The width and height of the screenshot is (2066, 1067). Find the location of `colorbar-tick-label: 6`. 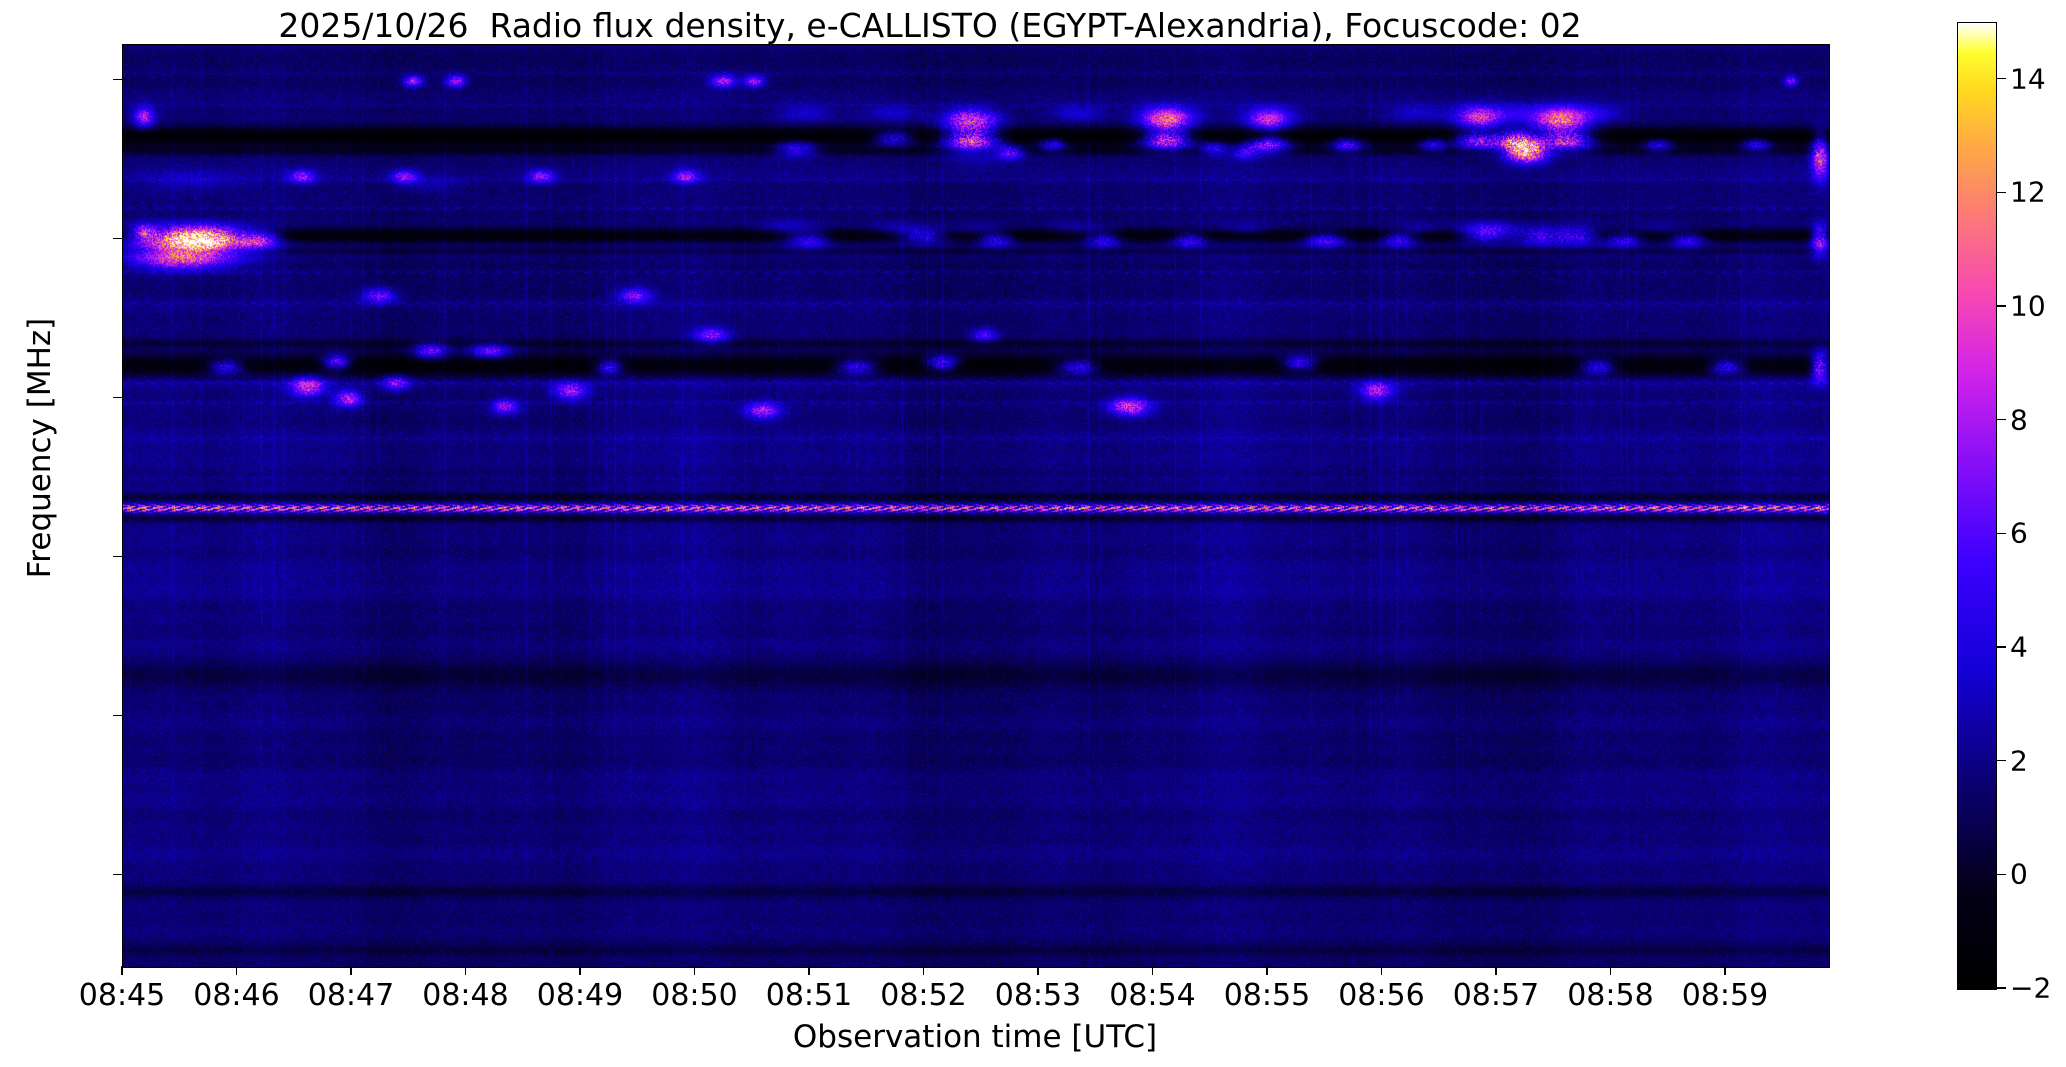

colorbar-tick-label: 6 is located at coordinates (2019, 533).